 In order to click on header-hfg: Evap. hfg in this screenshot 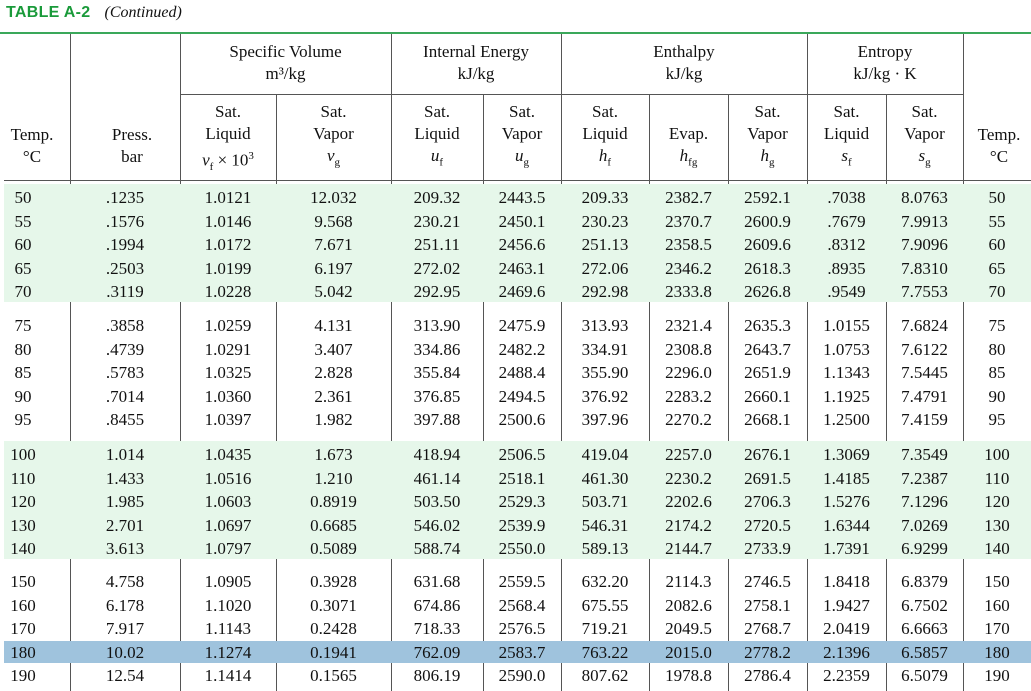, I will do `click(688, 146)`.